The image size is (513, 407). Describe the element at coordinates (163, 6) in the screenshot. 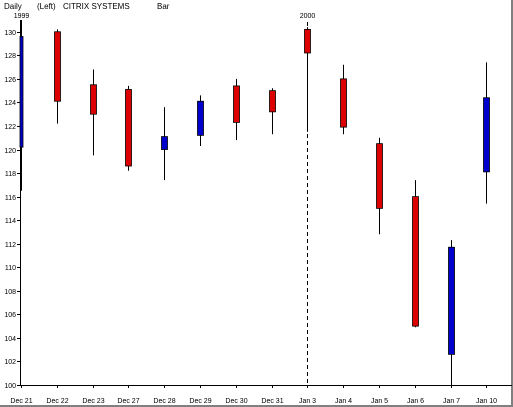

I see `chart-style-label: Bar` at that location.